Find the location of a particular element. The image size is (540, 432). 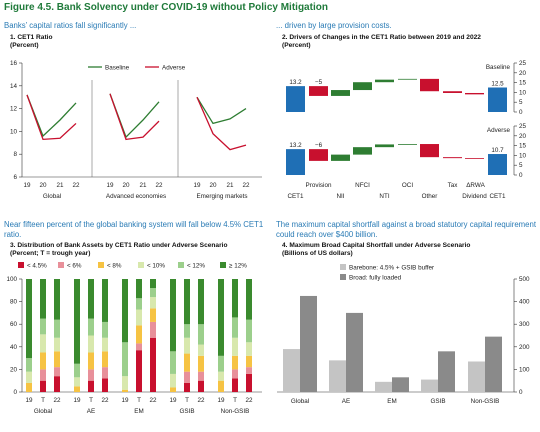

panel3-group-label: AE is located at coordinates (91, 411).